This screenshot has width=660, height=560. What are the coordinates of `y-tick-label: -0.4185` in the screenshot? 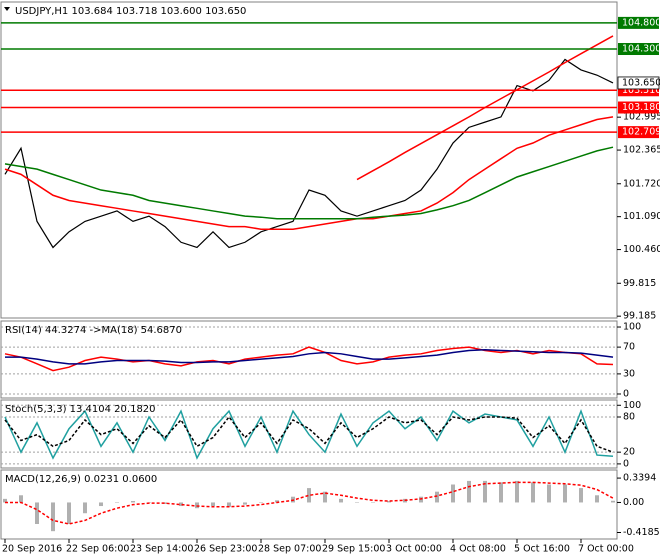 It's located at (641, 532).